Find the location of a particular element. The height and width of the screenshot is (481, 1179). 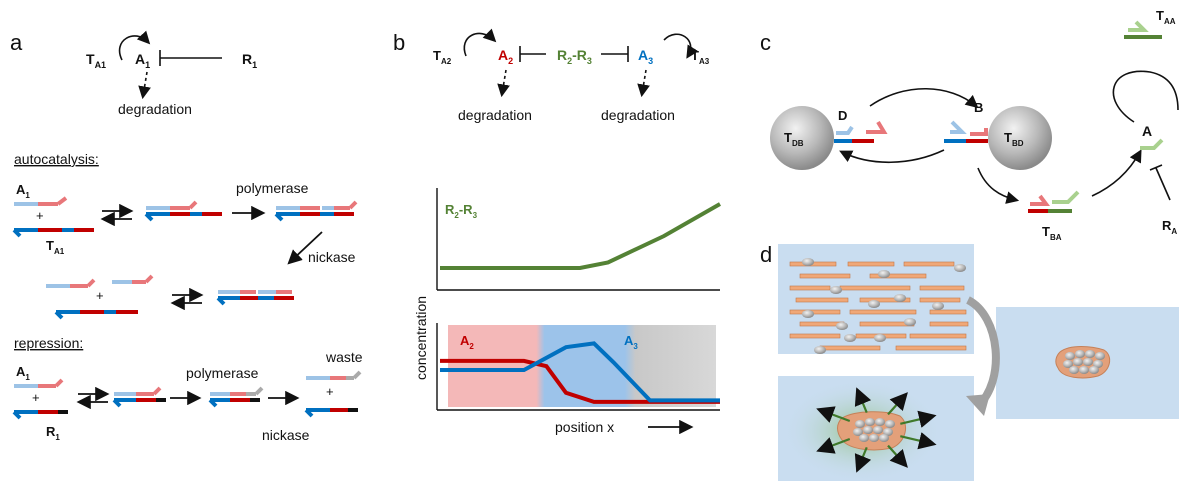

panel-d-label: d is located at coordinates (766, 254).